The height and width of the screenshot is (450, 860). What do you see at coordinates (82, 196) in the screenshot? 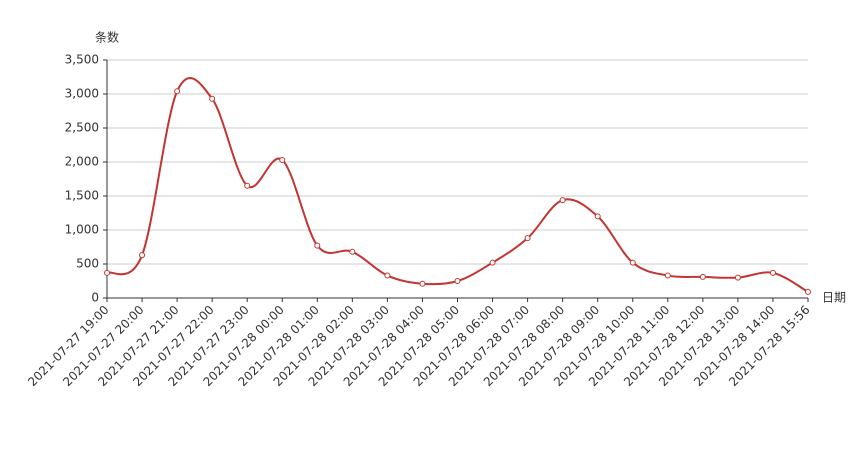
I see `y-tick-label: 1,500` at bounding box center [82, 196].